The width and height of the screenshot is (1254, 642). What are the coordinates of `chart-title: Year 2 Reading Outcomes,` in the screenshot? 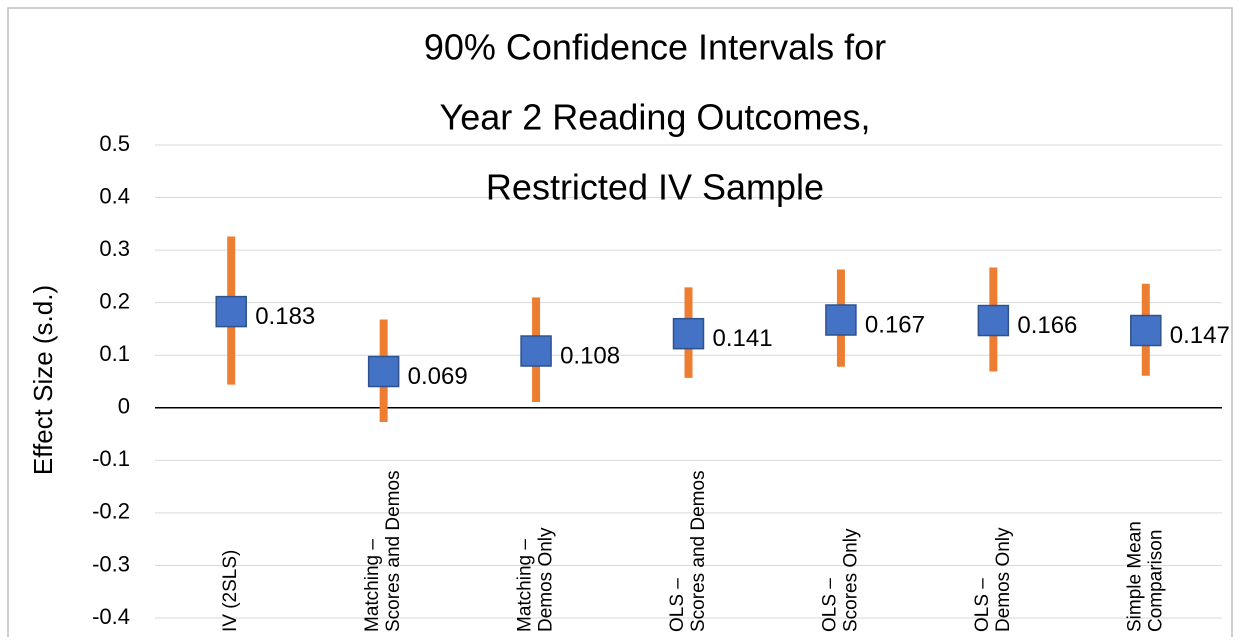 It's located at (655, 117).